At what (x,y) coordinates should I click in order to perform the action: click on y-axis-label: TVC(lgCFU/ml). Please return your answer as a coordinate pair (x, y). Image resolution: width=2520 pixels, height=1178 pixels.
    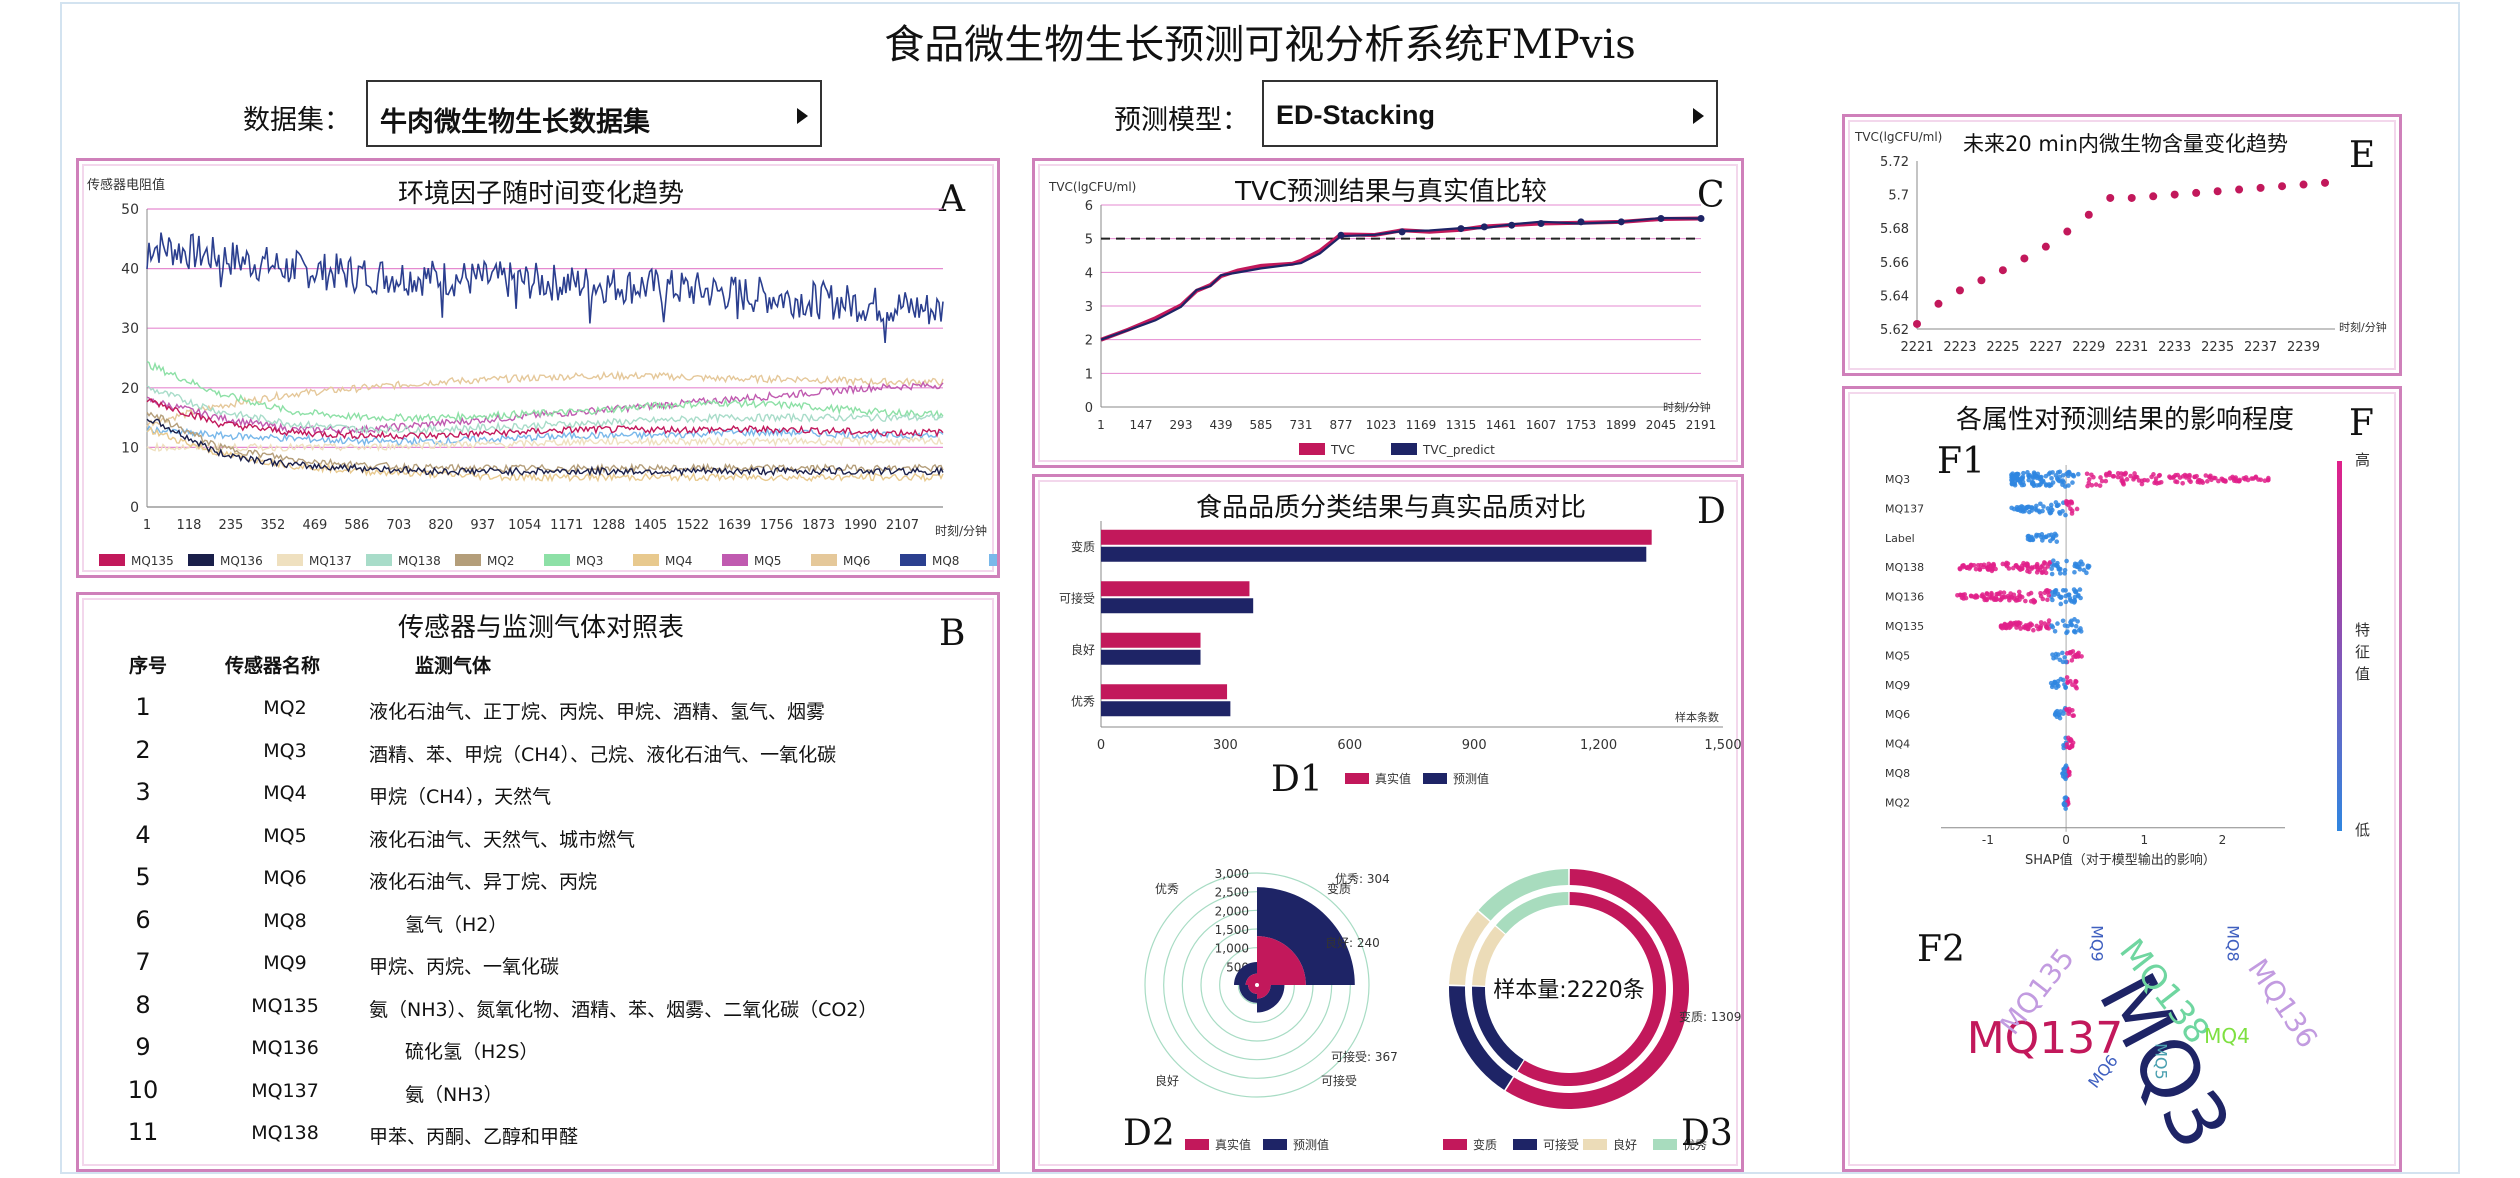
    Looking at the image, I should click on (1092, 187).